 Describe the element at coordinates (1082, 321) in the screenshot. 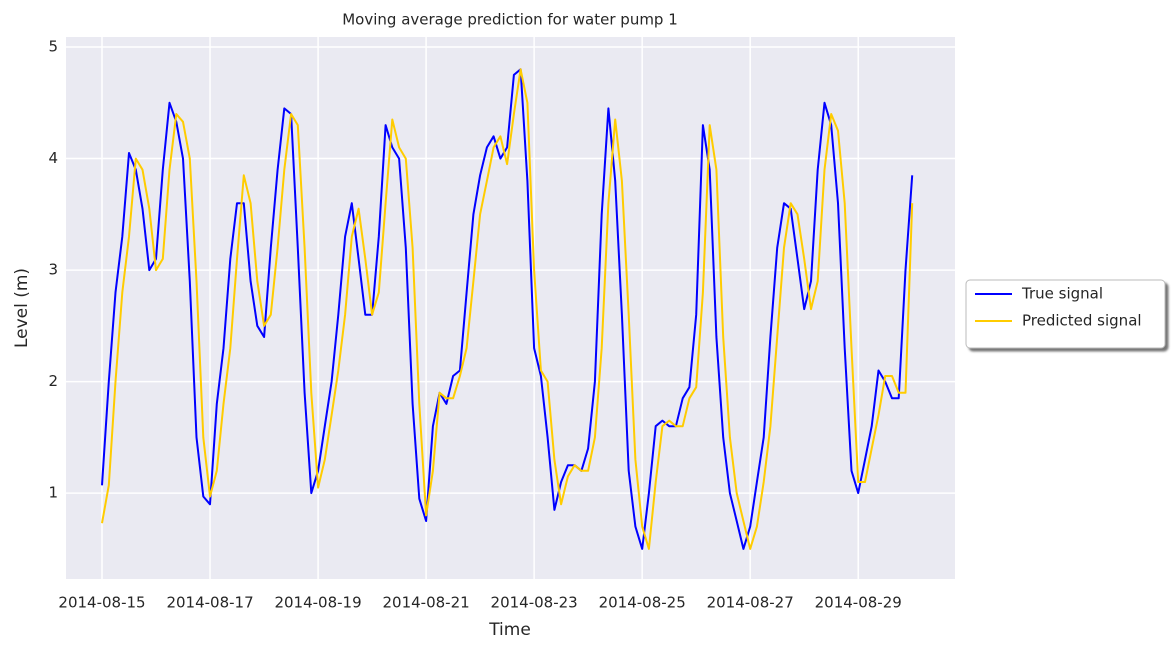

I see `legend-label: Predicted signal` at that location.